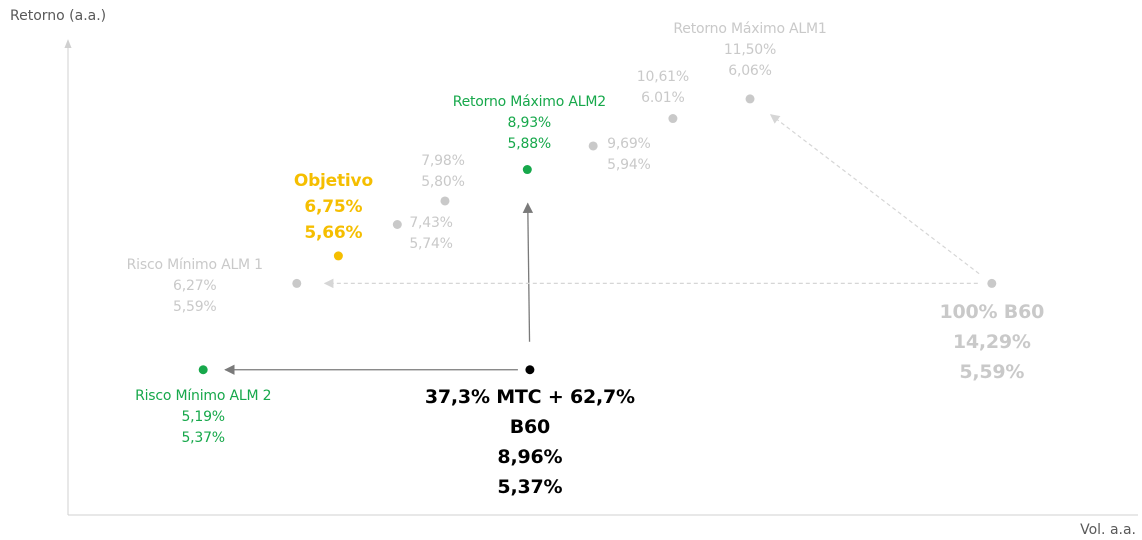  What do you see at coordinates (1108, 530) in the screenshot?
I see `x-axis-title: Vol. a.a.` at bounding box center [1108, 530].